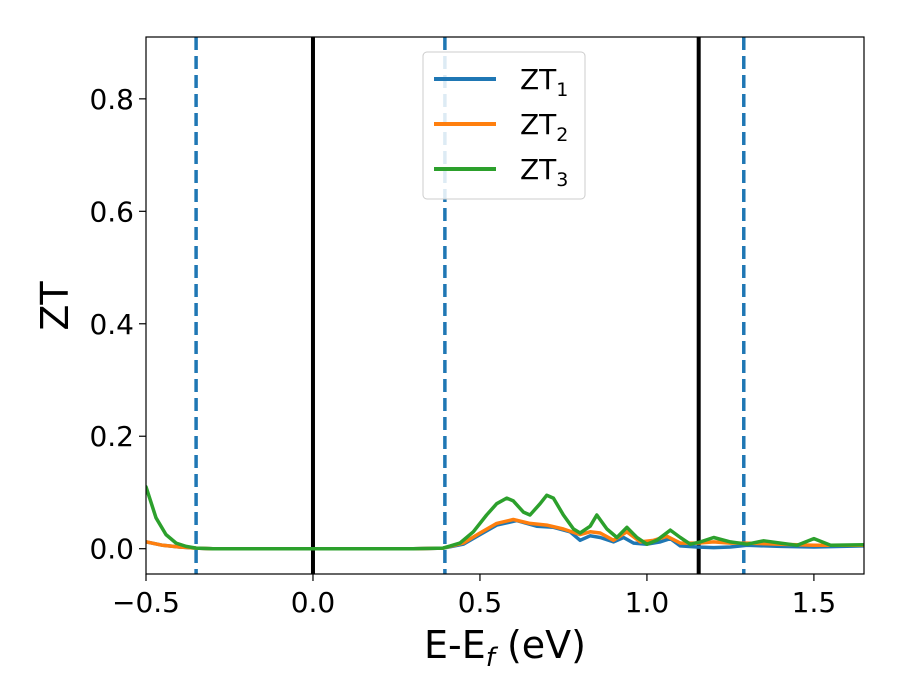 The height and width of the screenshot is (700, 900). I want to click on legend: ZT1 ZT2 ZT3, so click(504, 125).